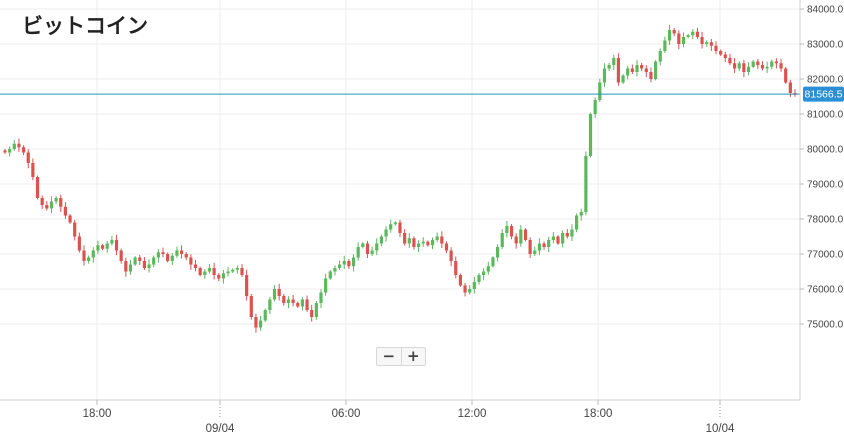 Image resolution: width=844 pixels, height=441 pixels. I want to click on x-tick-label: 18:00, so click(97, 414).